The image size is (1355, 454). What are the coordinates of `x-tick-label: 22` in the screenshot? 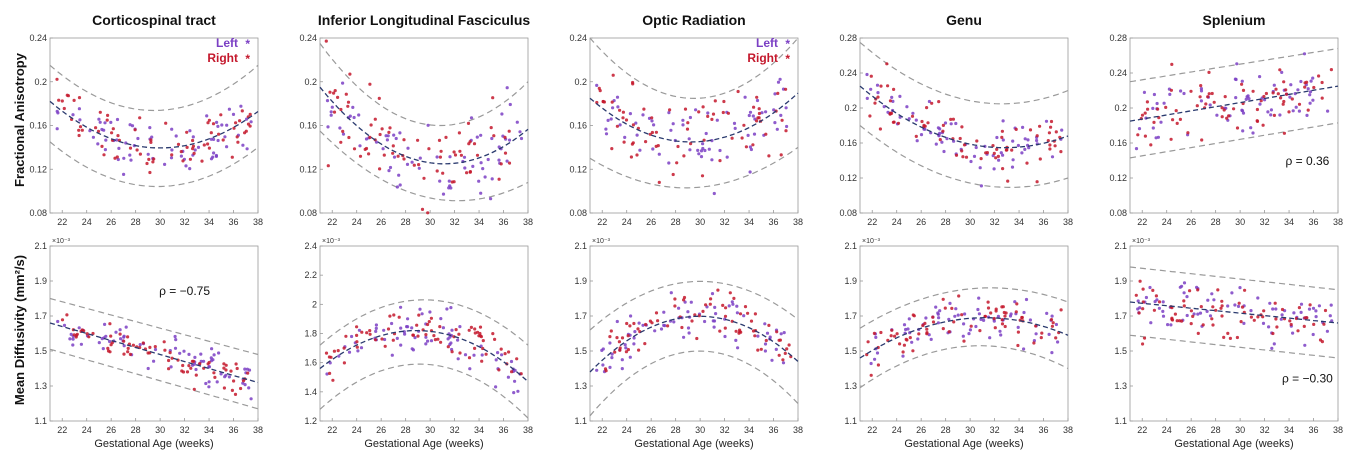 It's located at (62, 222).